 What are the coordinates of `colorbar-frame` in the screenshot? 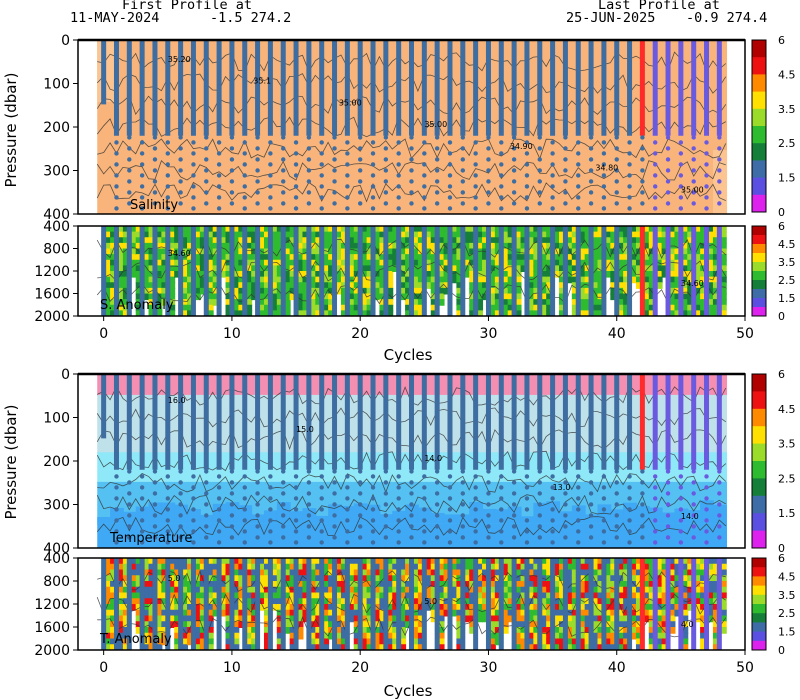 It's located at (759, 126).